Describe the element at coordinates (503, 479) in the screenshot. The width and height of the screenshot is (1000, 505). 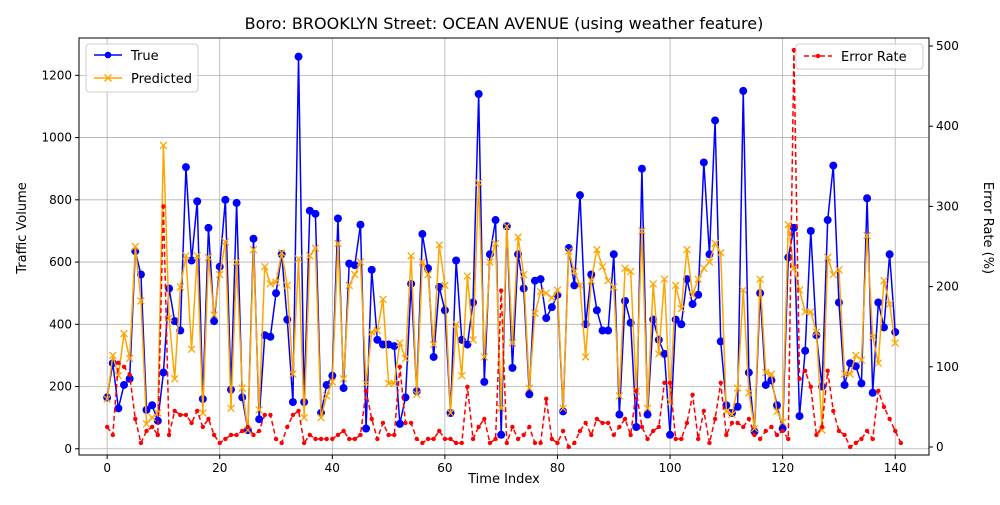
I see `x-axis-label: Time Index` at that location.